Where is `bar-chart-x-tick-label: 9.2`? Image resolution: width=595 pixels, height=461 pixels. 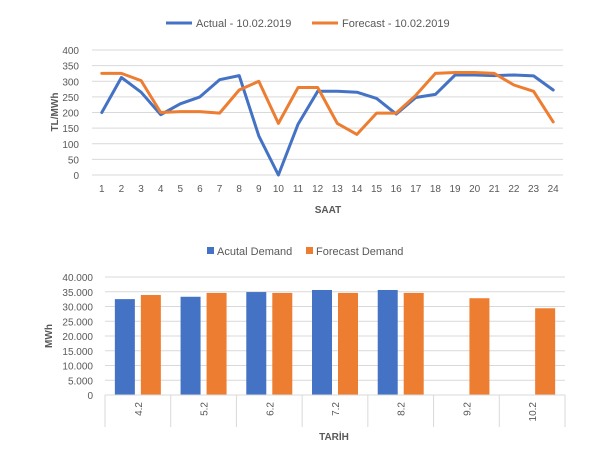
bar-chart-x-tick-label: 9.2 is located at coordinates (467, 409).